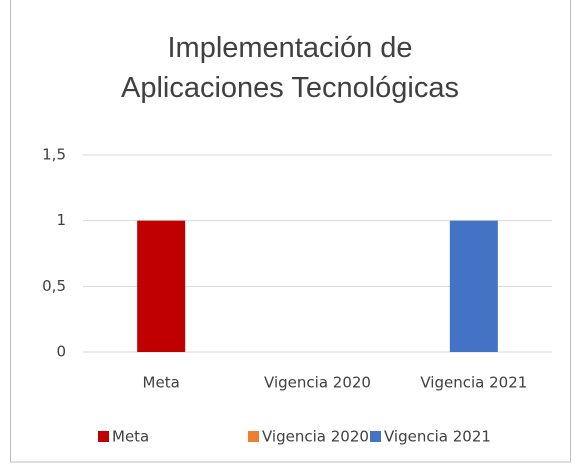  Describe the element at coordinates (54, 155) in the screenshot. I see `y-tick-label: 1,5` at that location.